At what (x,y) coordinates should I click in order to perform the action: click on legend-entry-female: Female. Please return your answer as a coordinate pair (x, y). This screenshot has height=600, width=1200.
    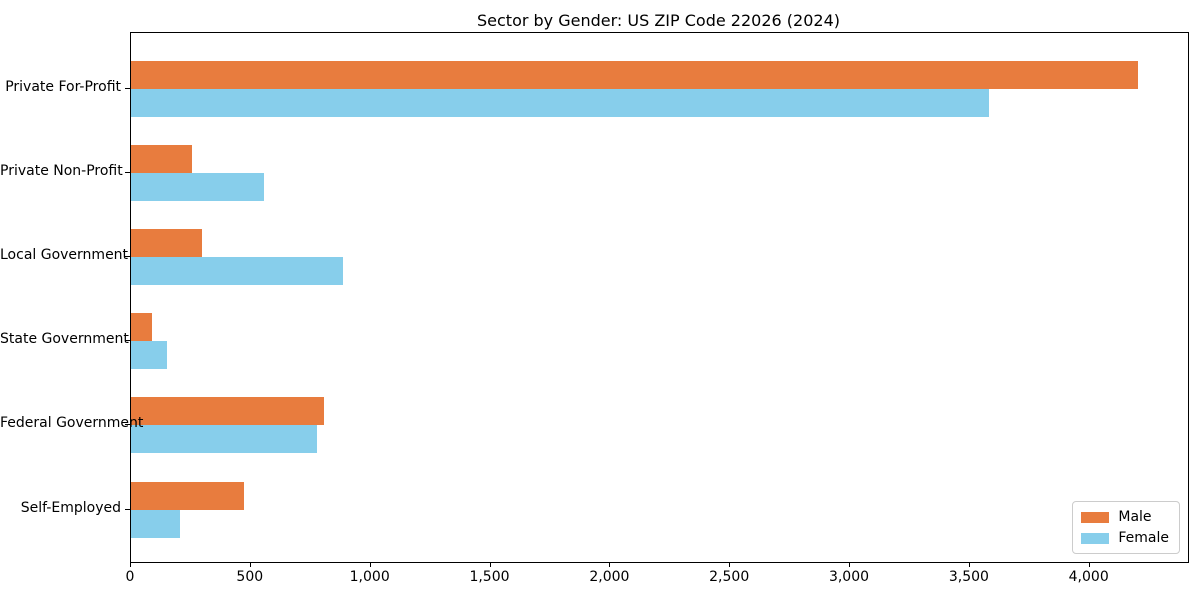
    Looking at the image, I should click on (1125, 538).